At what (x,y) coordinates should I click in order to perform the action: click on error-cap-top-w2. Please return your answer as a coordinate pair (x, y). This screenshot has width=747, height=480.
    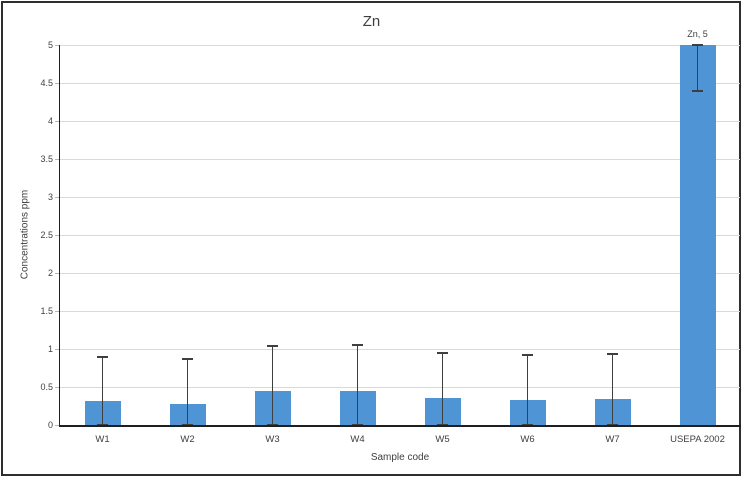
    Looking at the image, I should click on (187, 358).